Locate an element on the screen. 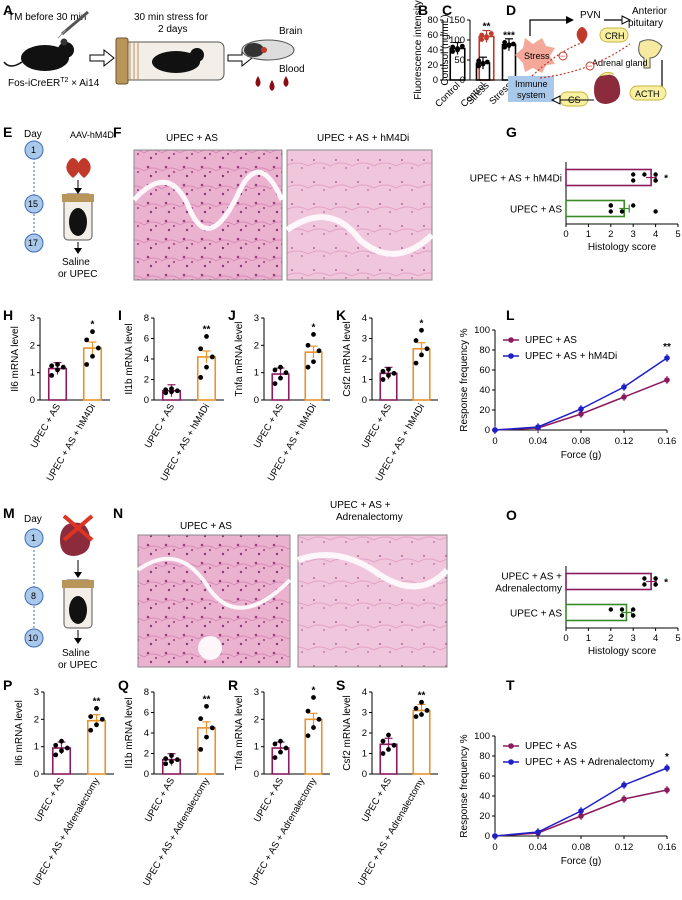 This screenshot has width=682, height=900. panel-label: G is located at coordinates (511, 132).